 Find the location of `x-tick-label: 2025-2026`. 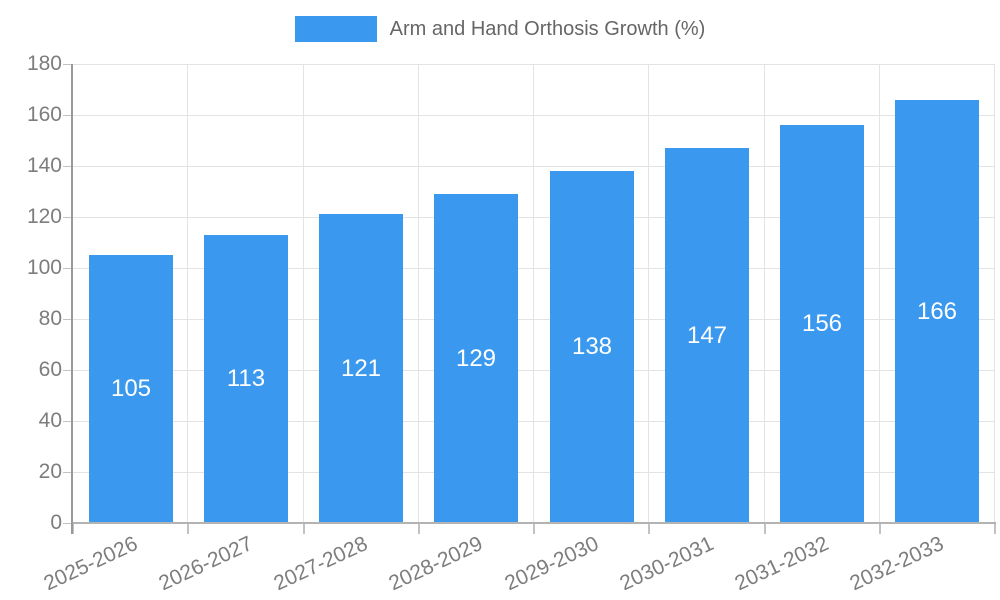

x-tick-label: 2025-2026 is located at coordinates (90, 564).